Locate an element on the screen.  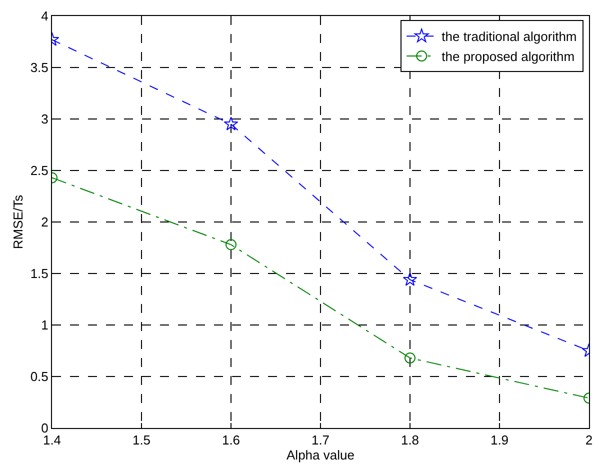
y-axis-title: RMSE/Ts is located at coordinates (18, 222).